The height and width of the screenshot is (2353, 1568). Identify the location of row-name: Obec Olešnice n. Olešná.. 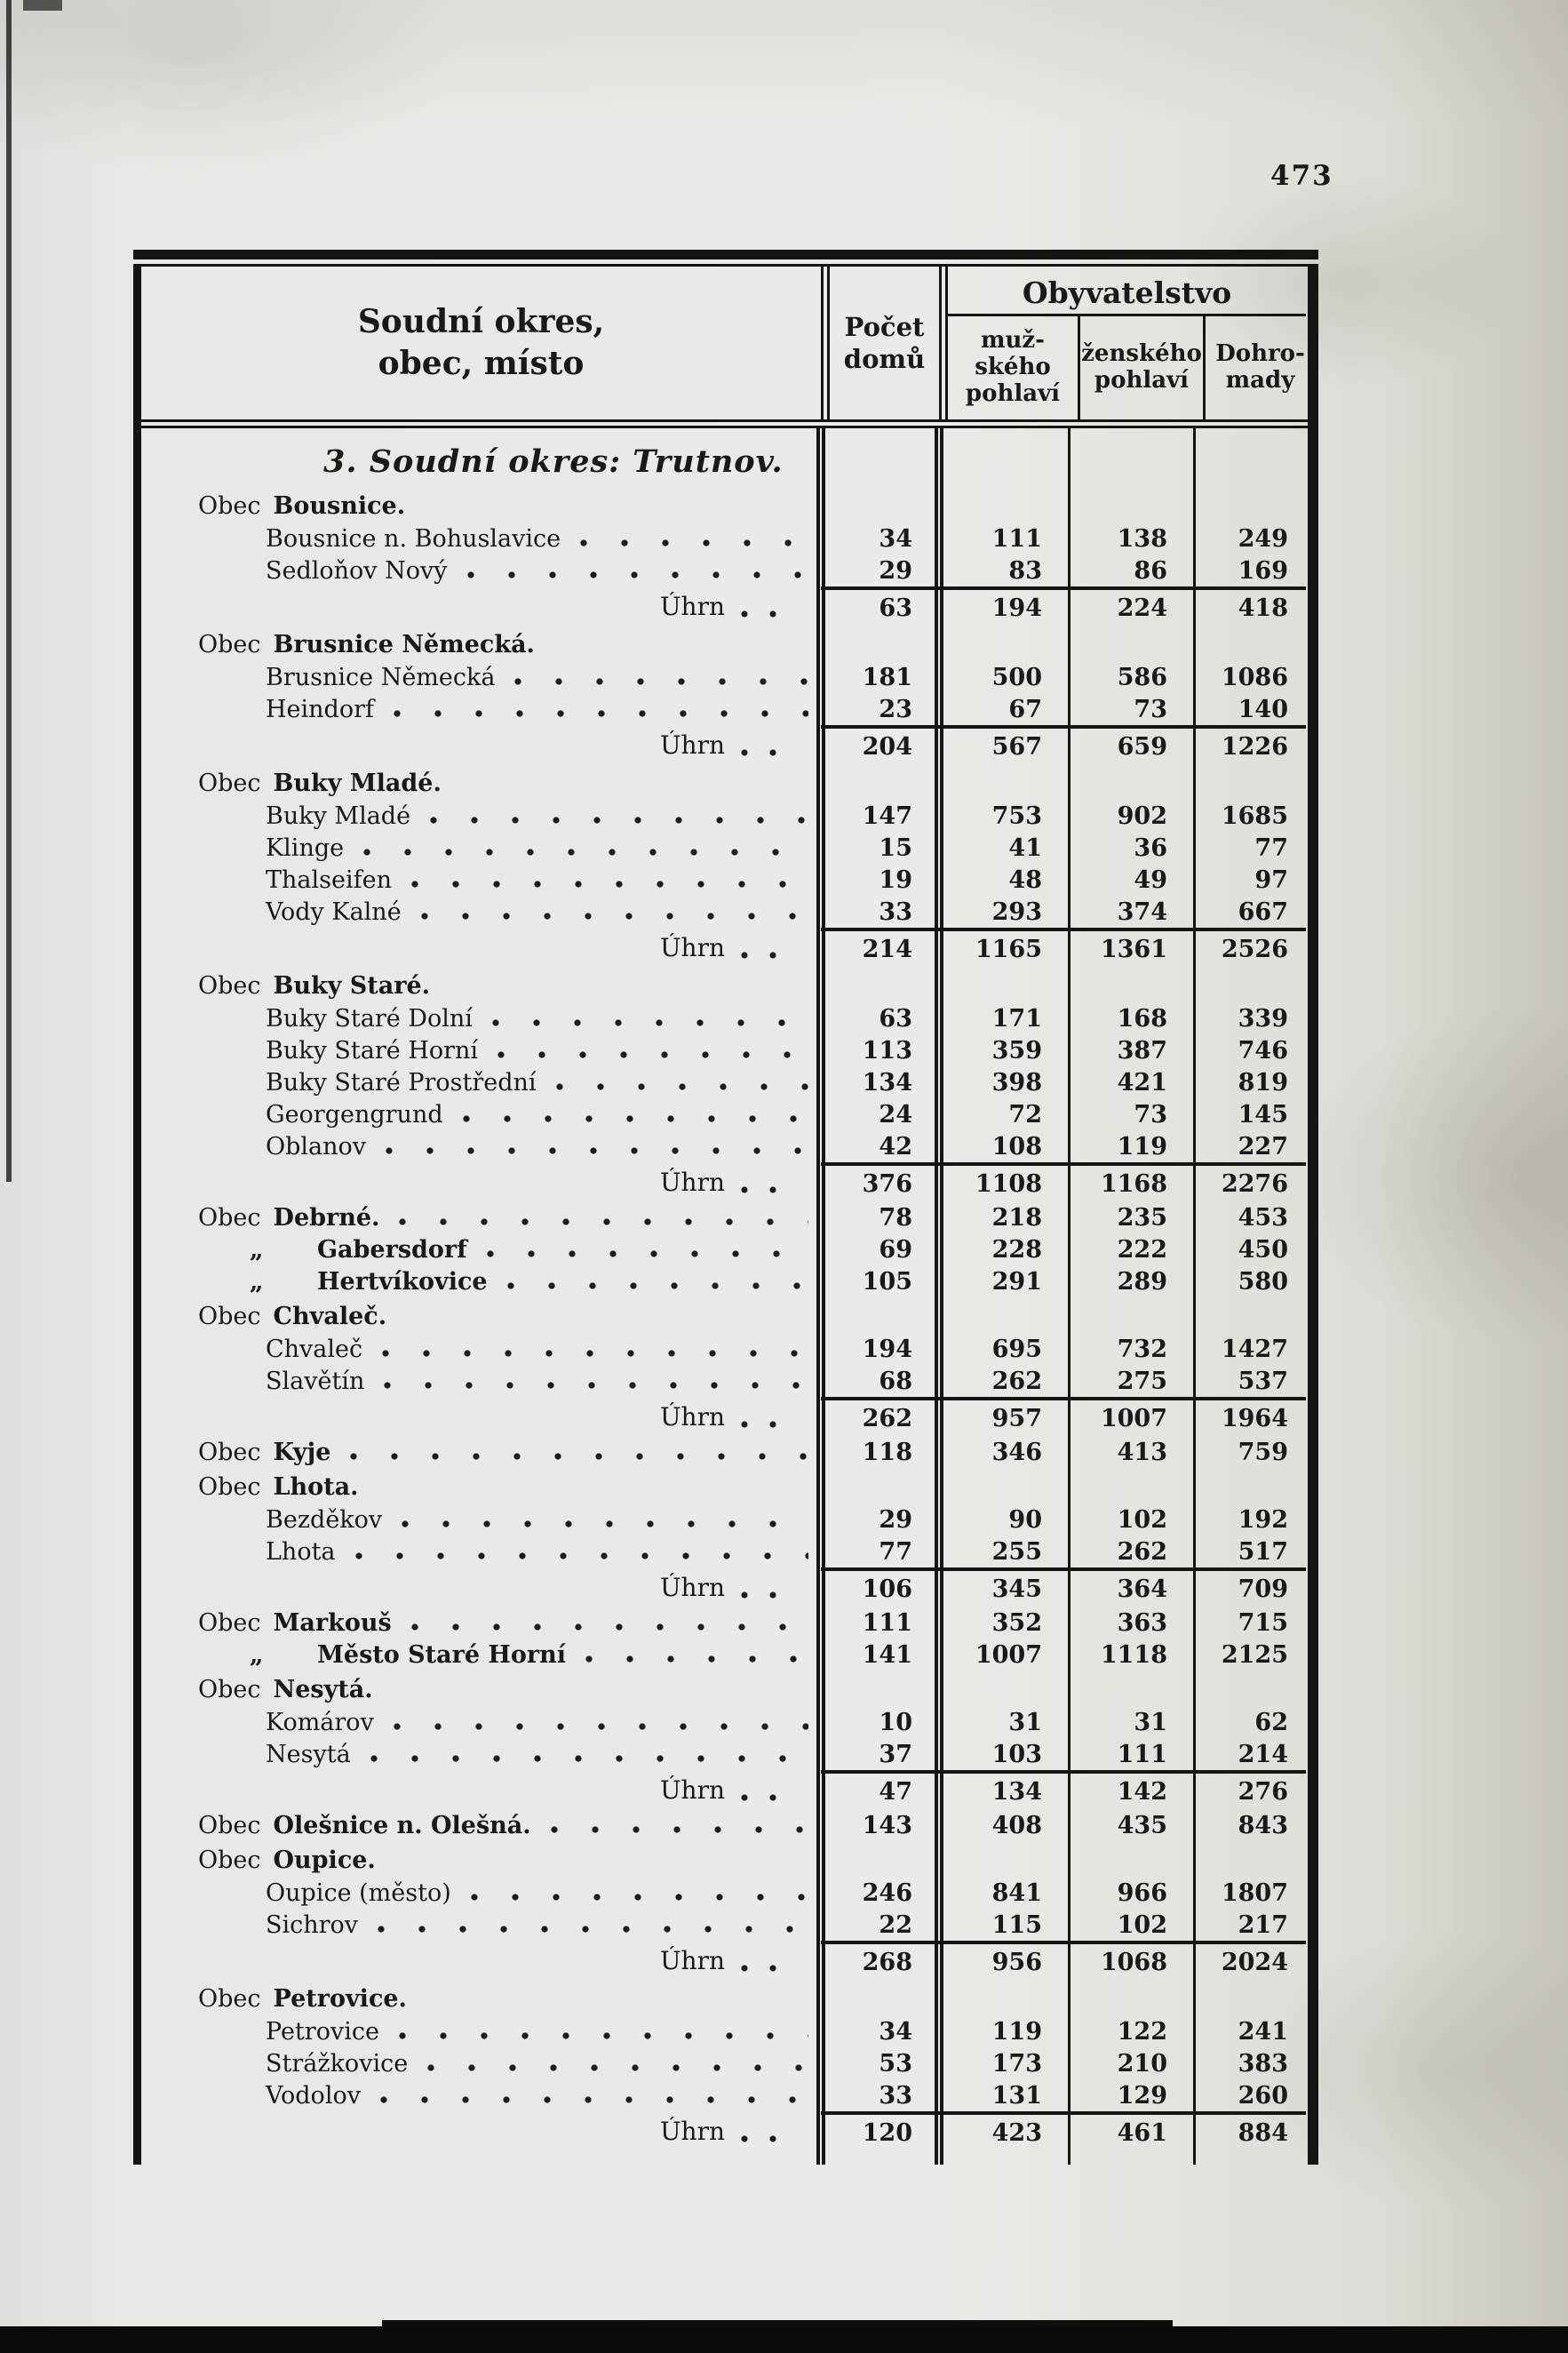
(481, 1825).